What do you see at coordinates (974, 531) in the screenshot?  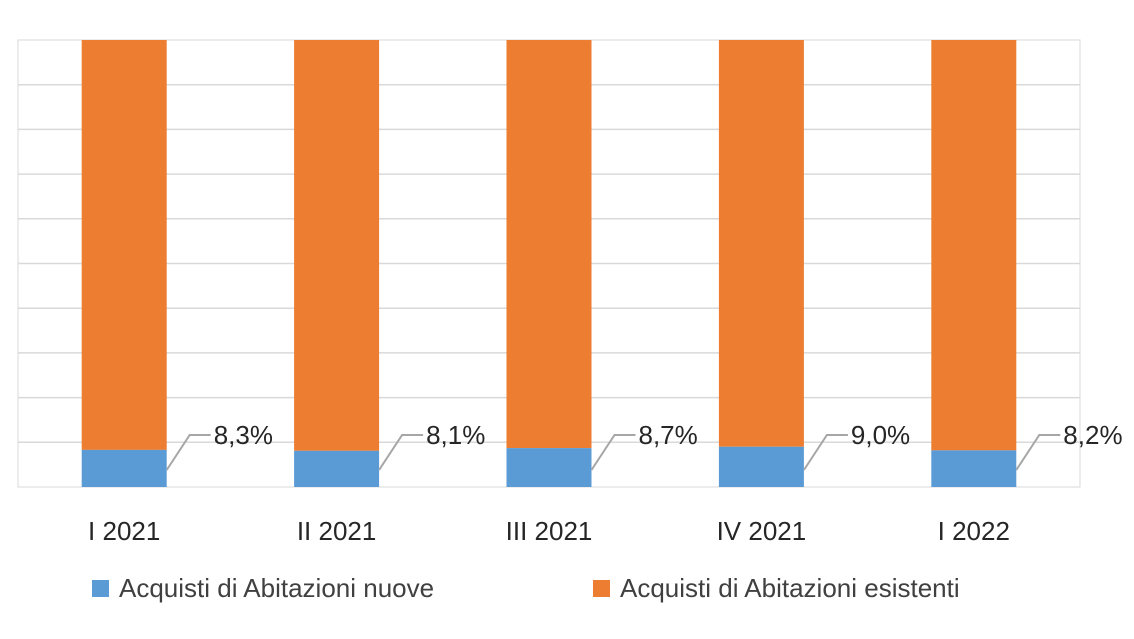 I see `x-tick-label: I 2022` at bounding box center [974, 531].